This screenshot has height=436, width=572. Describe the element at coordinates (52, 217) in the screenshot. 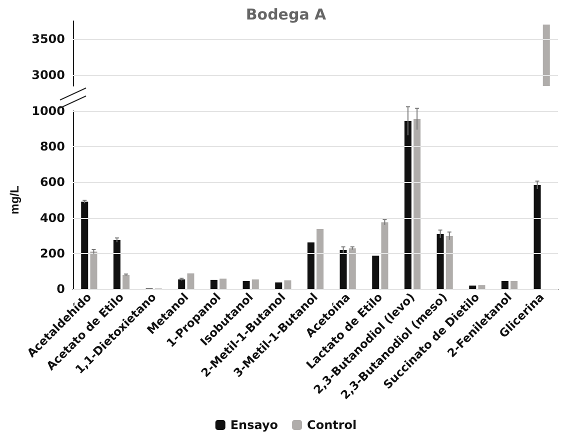

I see `y-tick-label: 400` at that location.